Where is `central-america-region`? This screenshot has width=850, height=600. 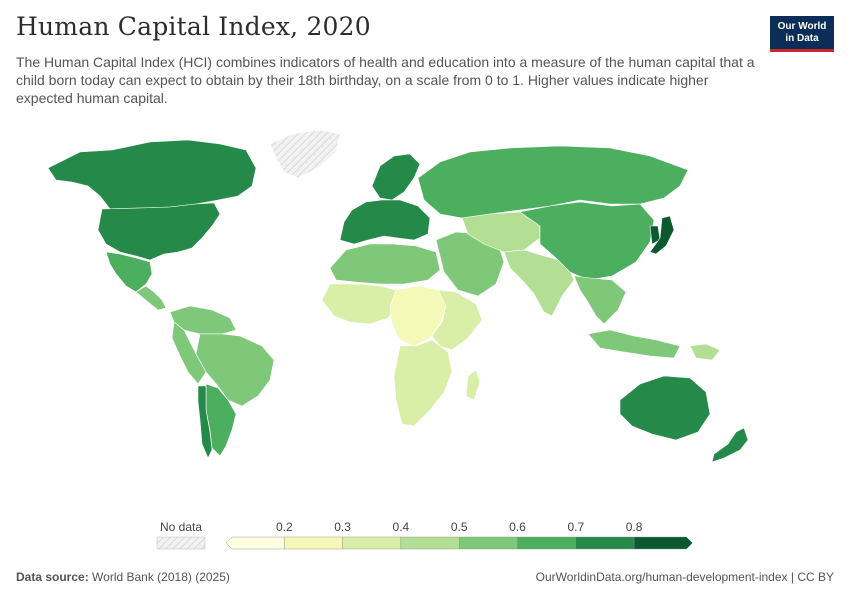
central-america-region is located at coordinates (151, 298).